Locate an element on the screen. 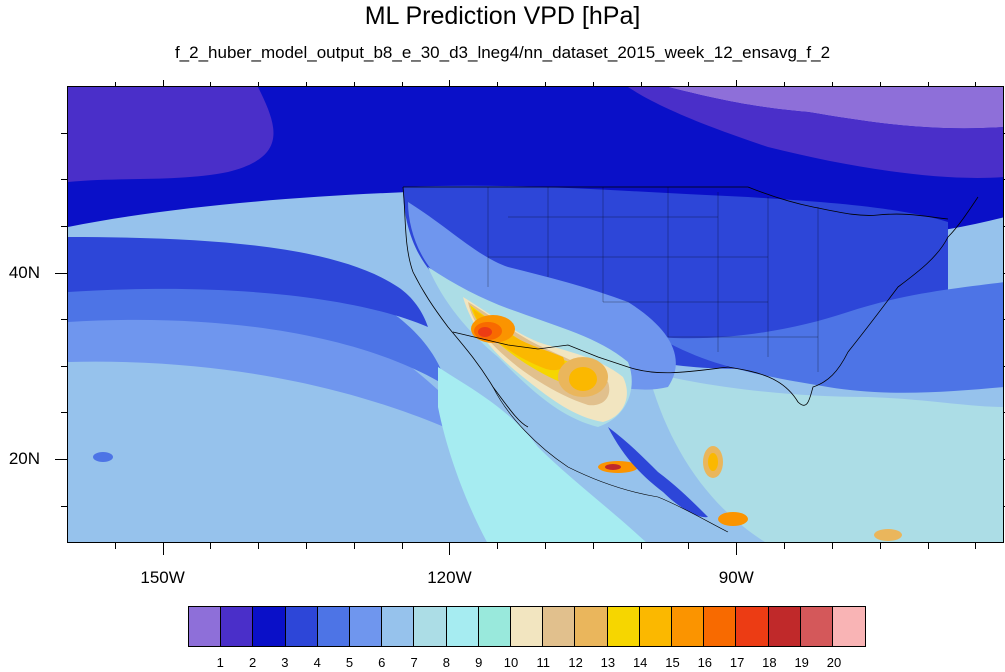 The image size is (1005, 672). coastline-east is located at coordinates (913, 274).